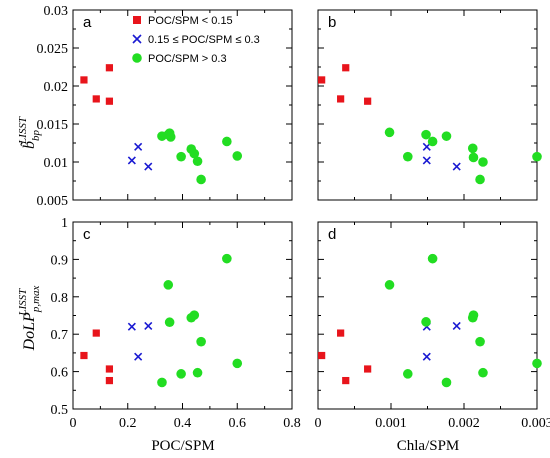  Describe the element at coordinates (23, 302) in the screenshot. I see `y-axis-title-bottom-sup: LISST` at that location.